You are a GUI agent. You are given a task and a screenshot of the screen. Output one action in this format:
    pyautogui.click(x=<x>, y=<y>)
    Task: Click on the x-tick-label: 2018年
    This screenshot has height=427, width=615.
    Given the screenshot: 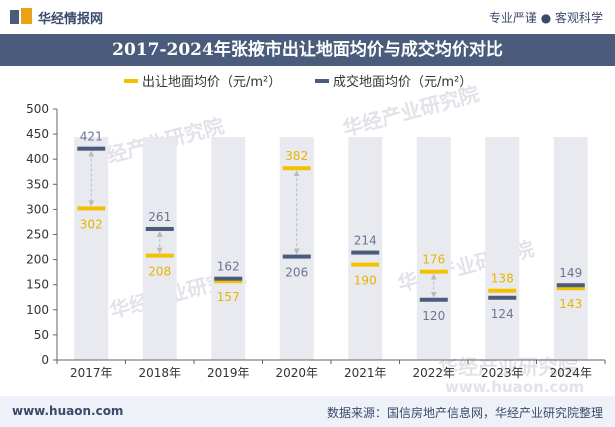 What is the action you would take?
    pyautogui.click(x=159, y=373)
    